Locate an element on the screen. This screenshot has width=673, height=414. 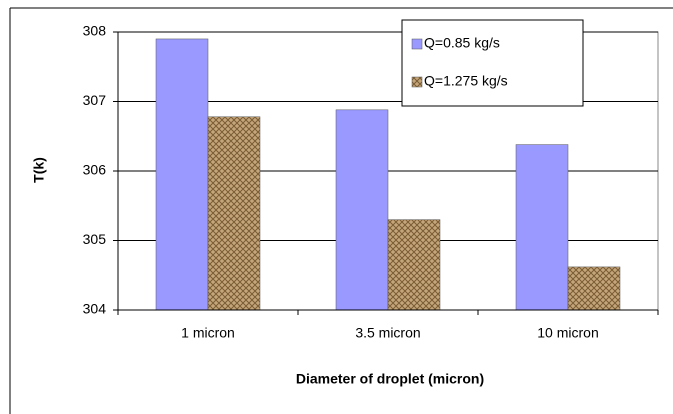
x-tick-label: 1 micron is located at coordinates (208, 333).